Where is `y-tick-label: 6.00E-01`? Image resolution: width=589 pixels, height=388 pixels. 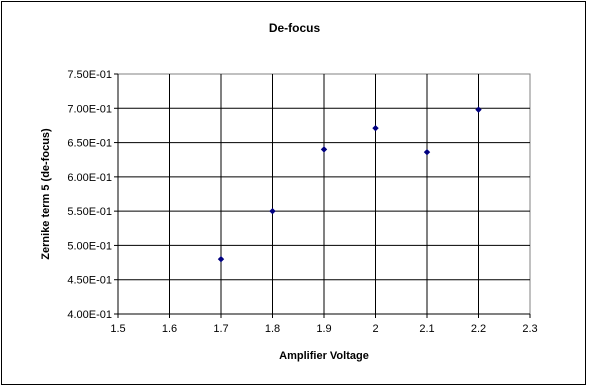 y-tick-label: 6.00E-01 is located at coordinates (89, 178).